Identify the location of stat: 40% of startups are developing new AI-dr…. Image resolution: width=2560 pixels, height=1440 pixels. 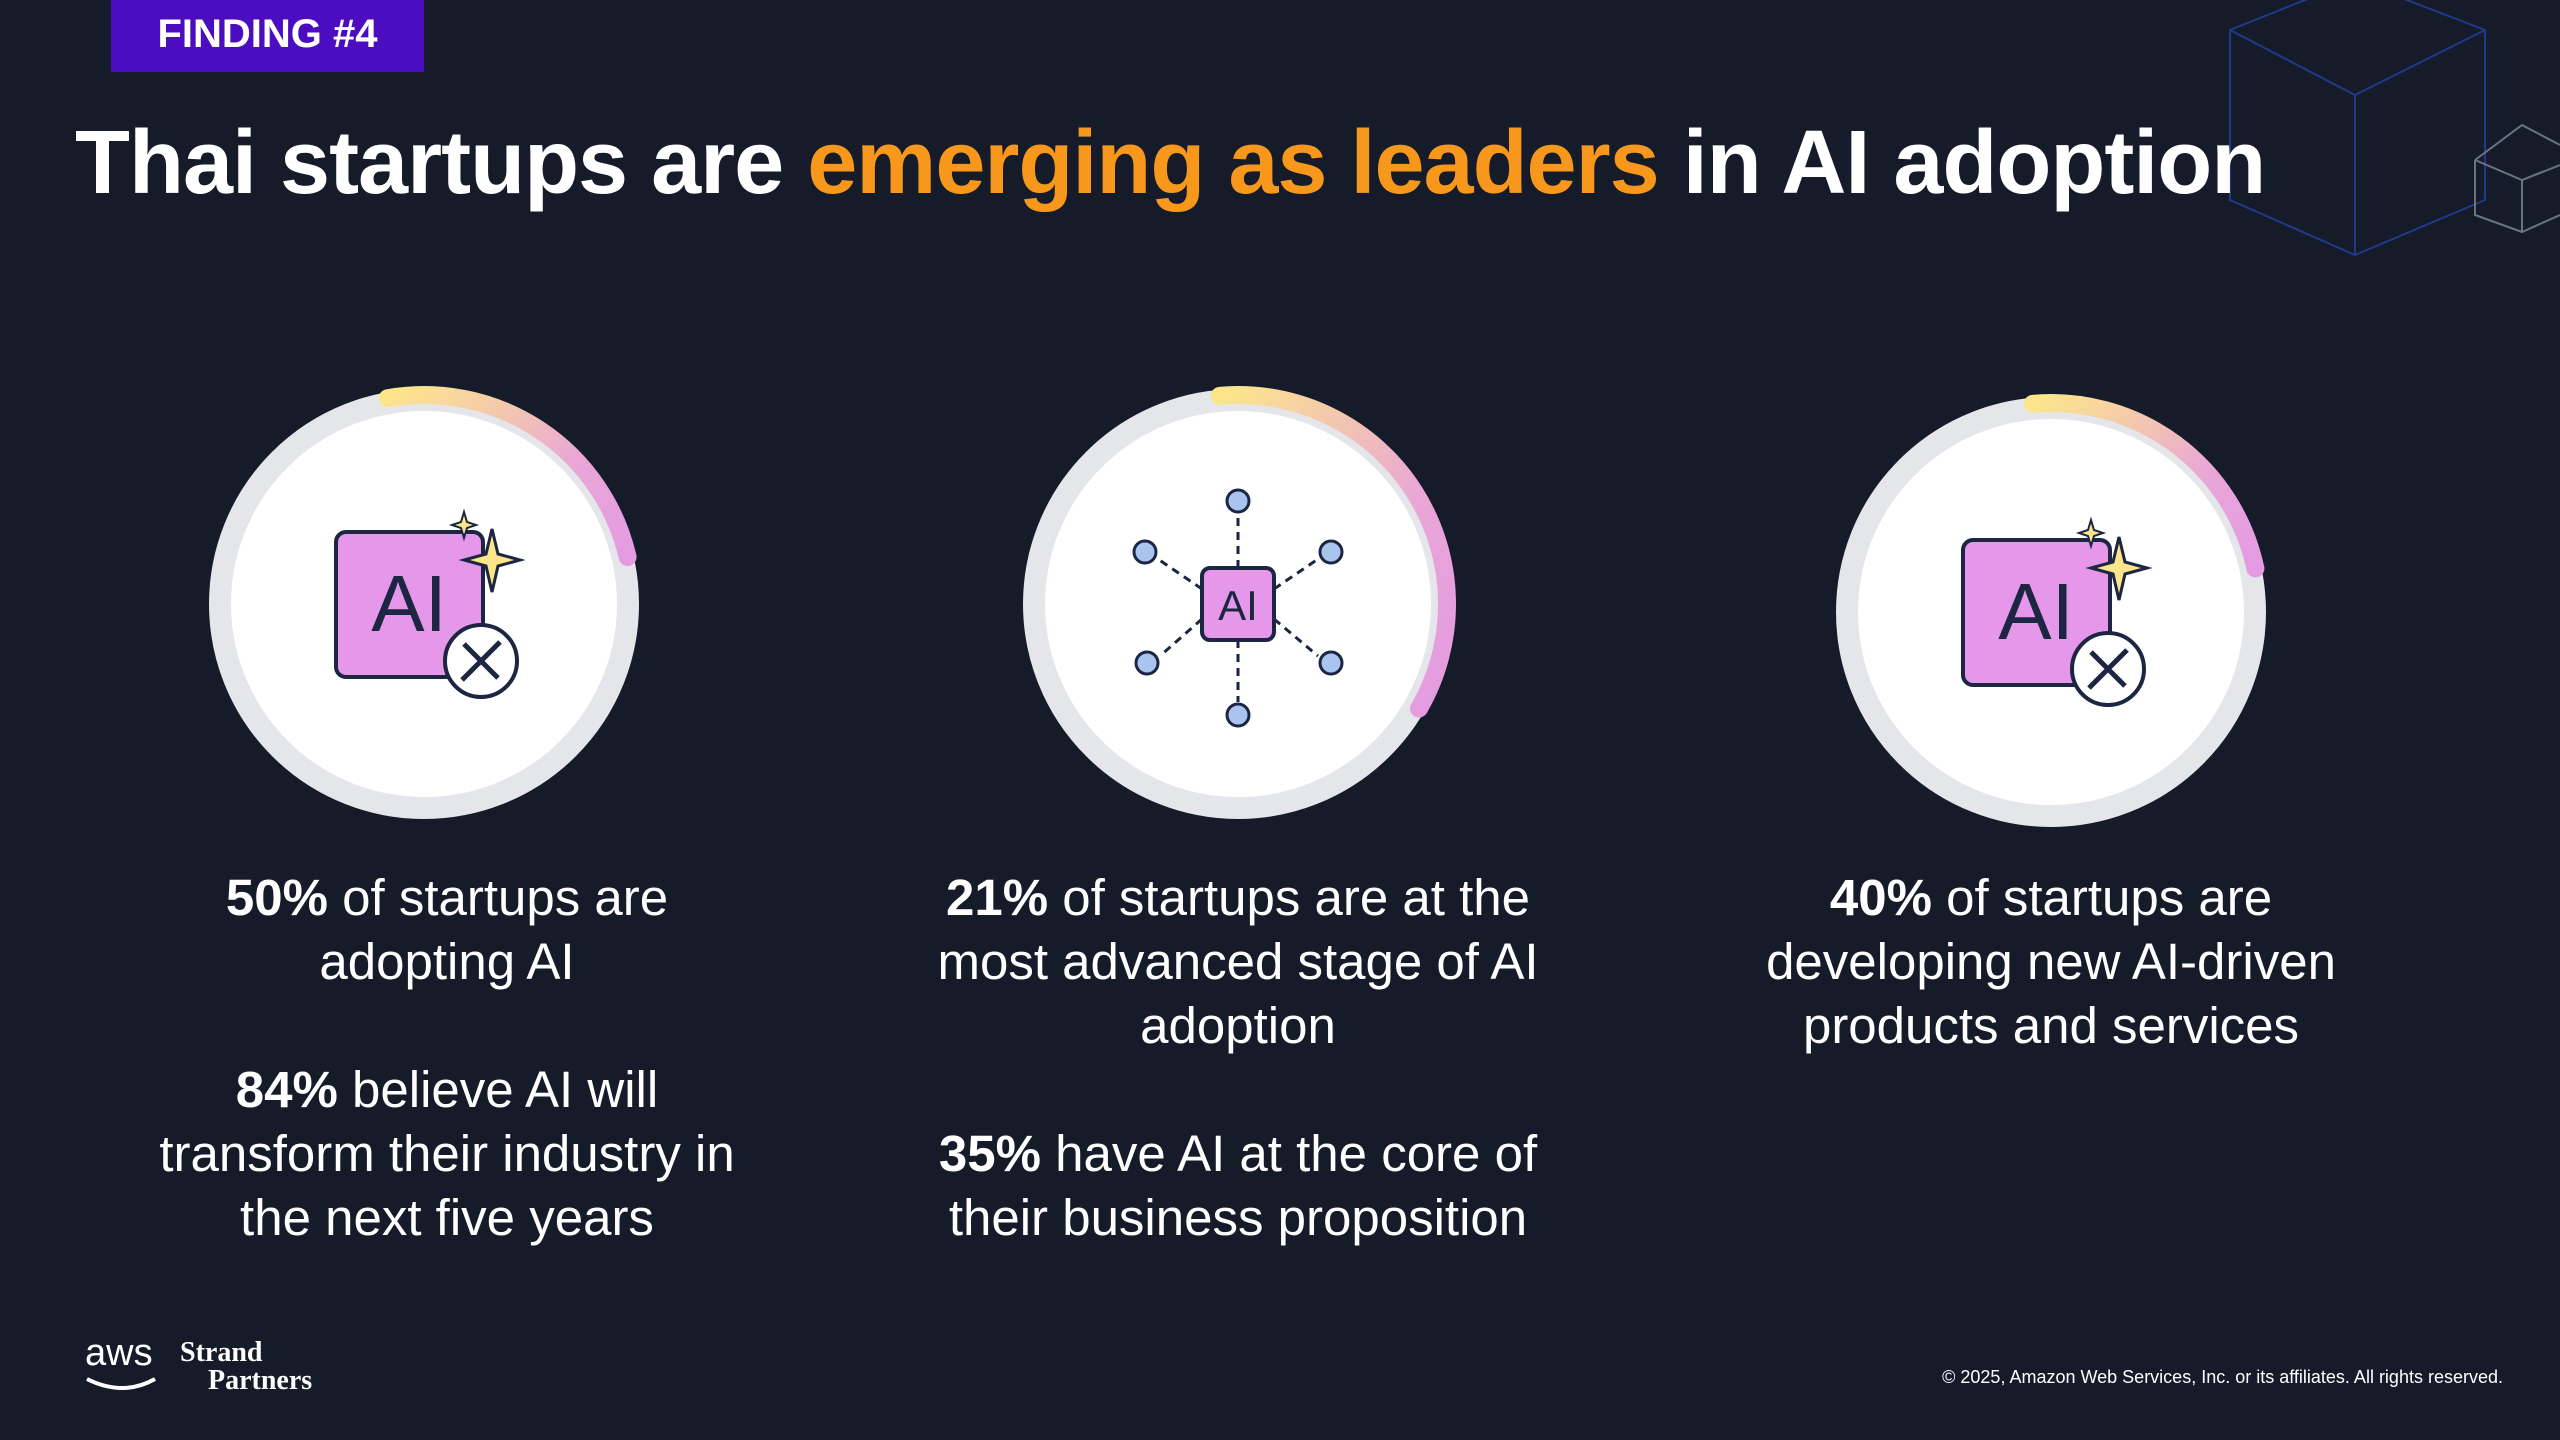
(2051, 962).